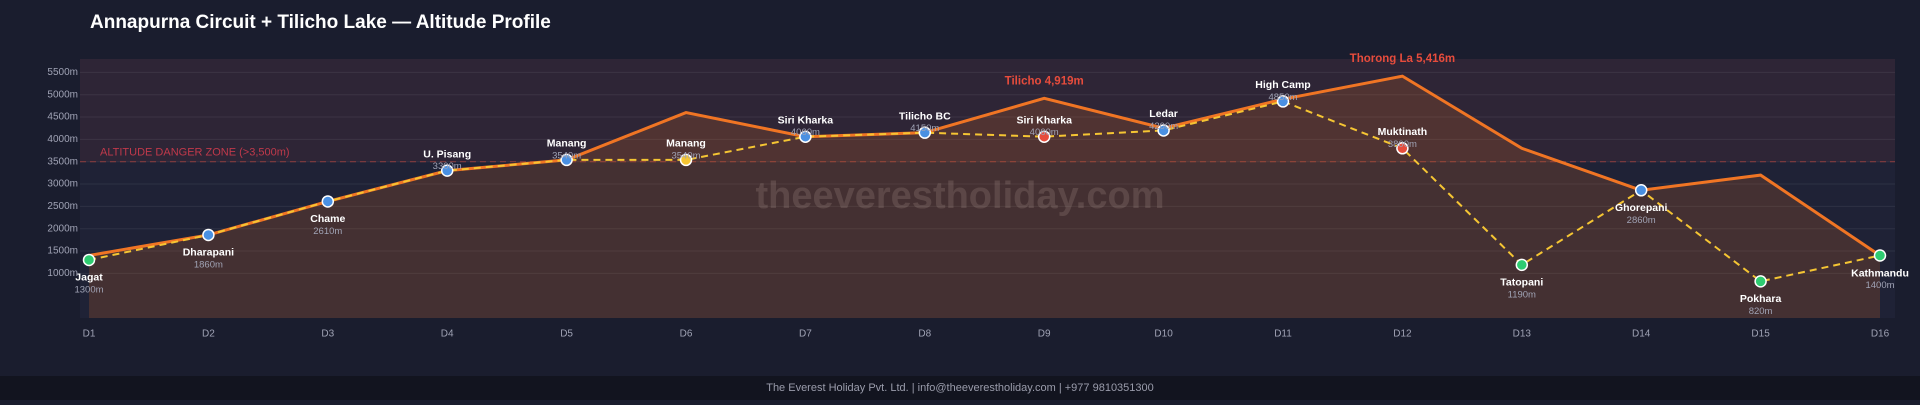  What do you see at coordinates (1761, 311) in the screenshot?
I see `point-value: 820m` at bounding box center [1761, 311].